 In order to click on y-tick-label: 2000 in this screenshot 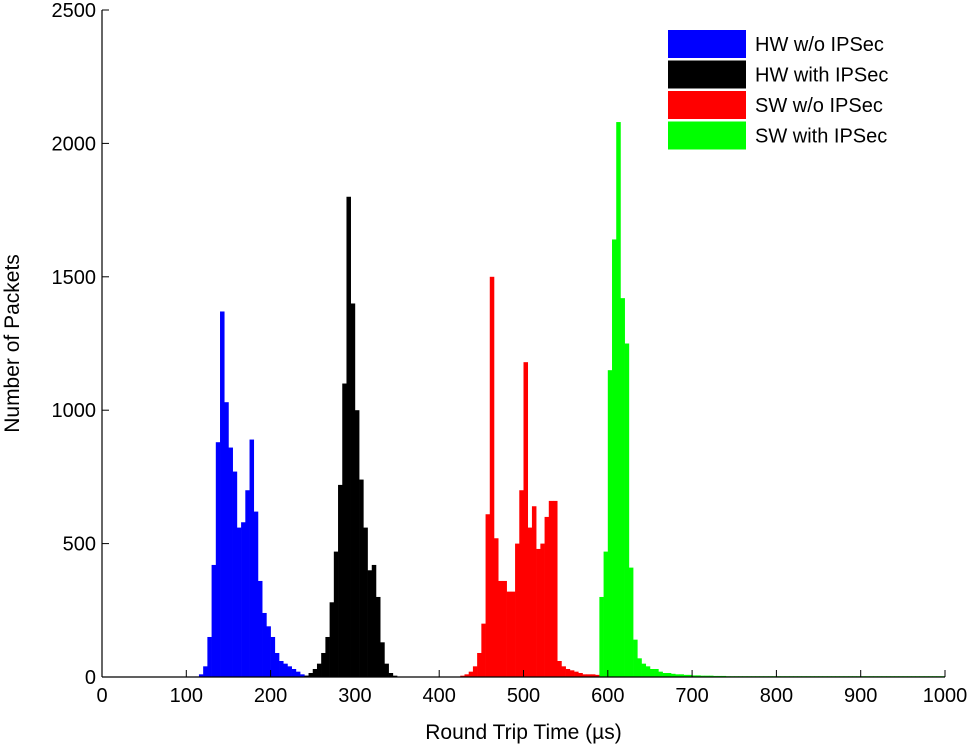, I will do `click(74, 144)`.